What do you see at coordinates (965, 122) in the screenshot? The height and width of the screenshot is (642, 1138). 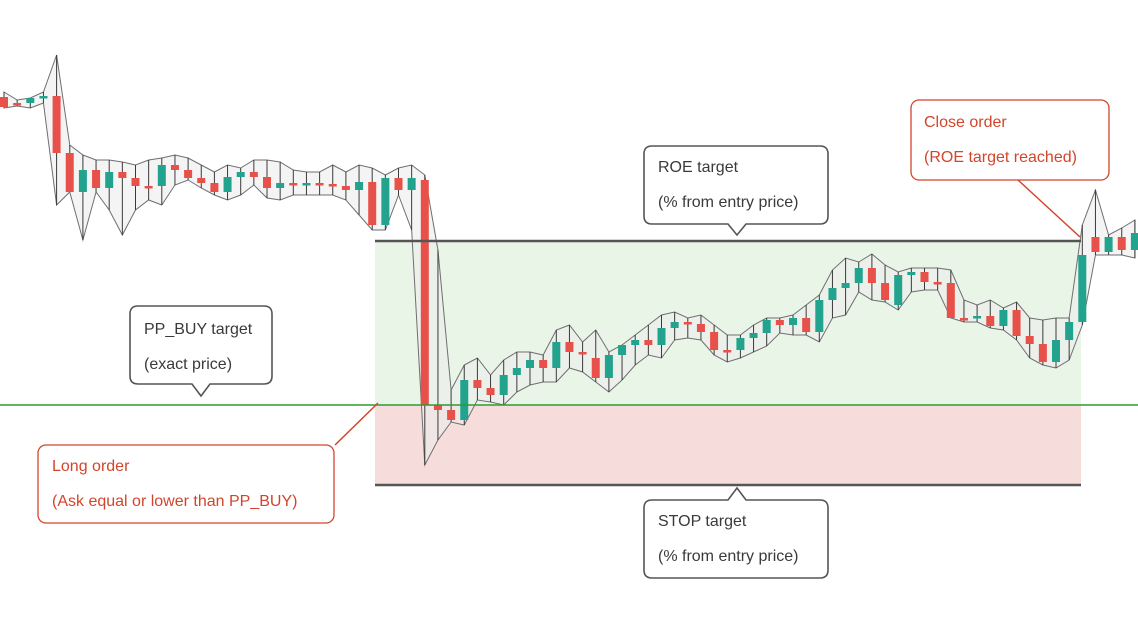 I see `close-order-callout-title: Close order` at bounding box center [965, 122].